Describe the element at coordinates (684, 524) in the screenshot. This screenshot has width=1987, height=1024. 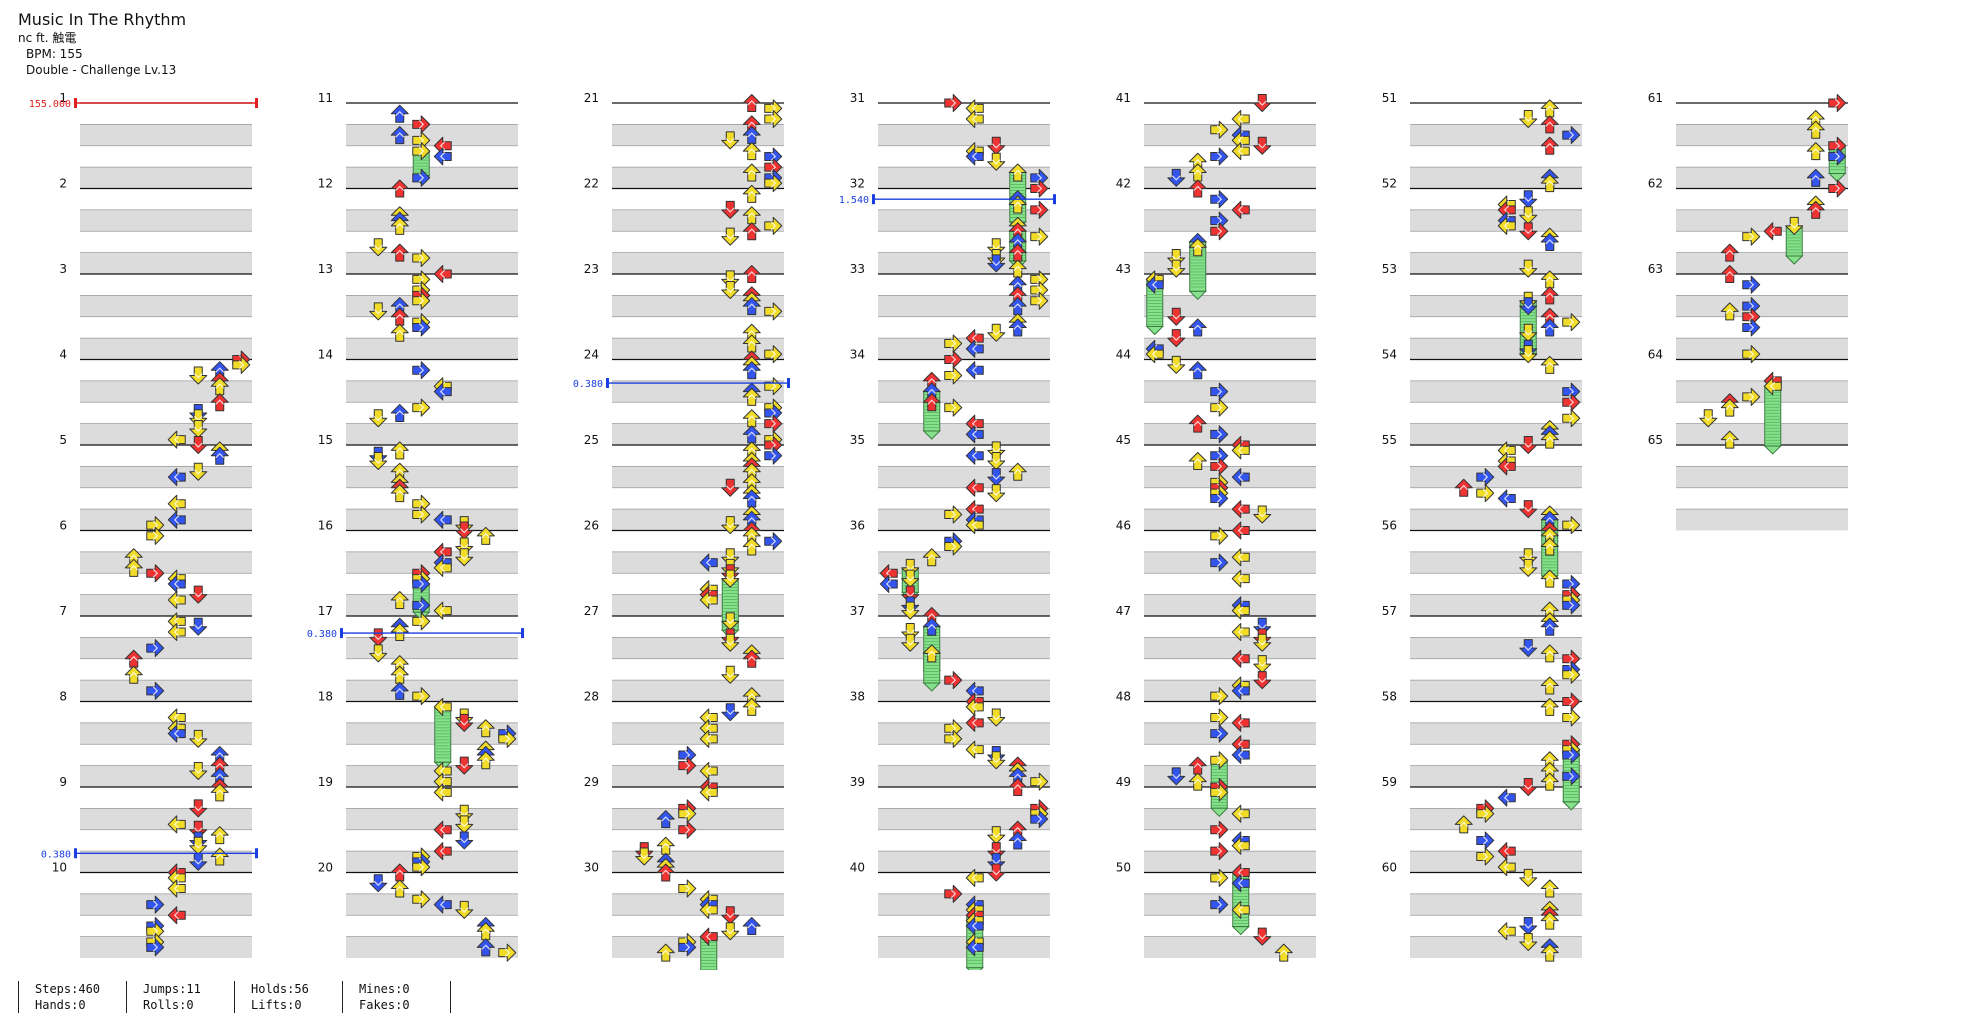
I see `chart-column-3: 21 22 23 24 25 26 27 28 29 30` at that location.